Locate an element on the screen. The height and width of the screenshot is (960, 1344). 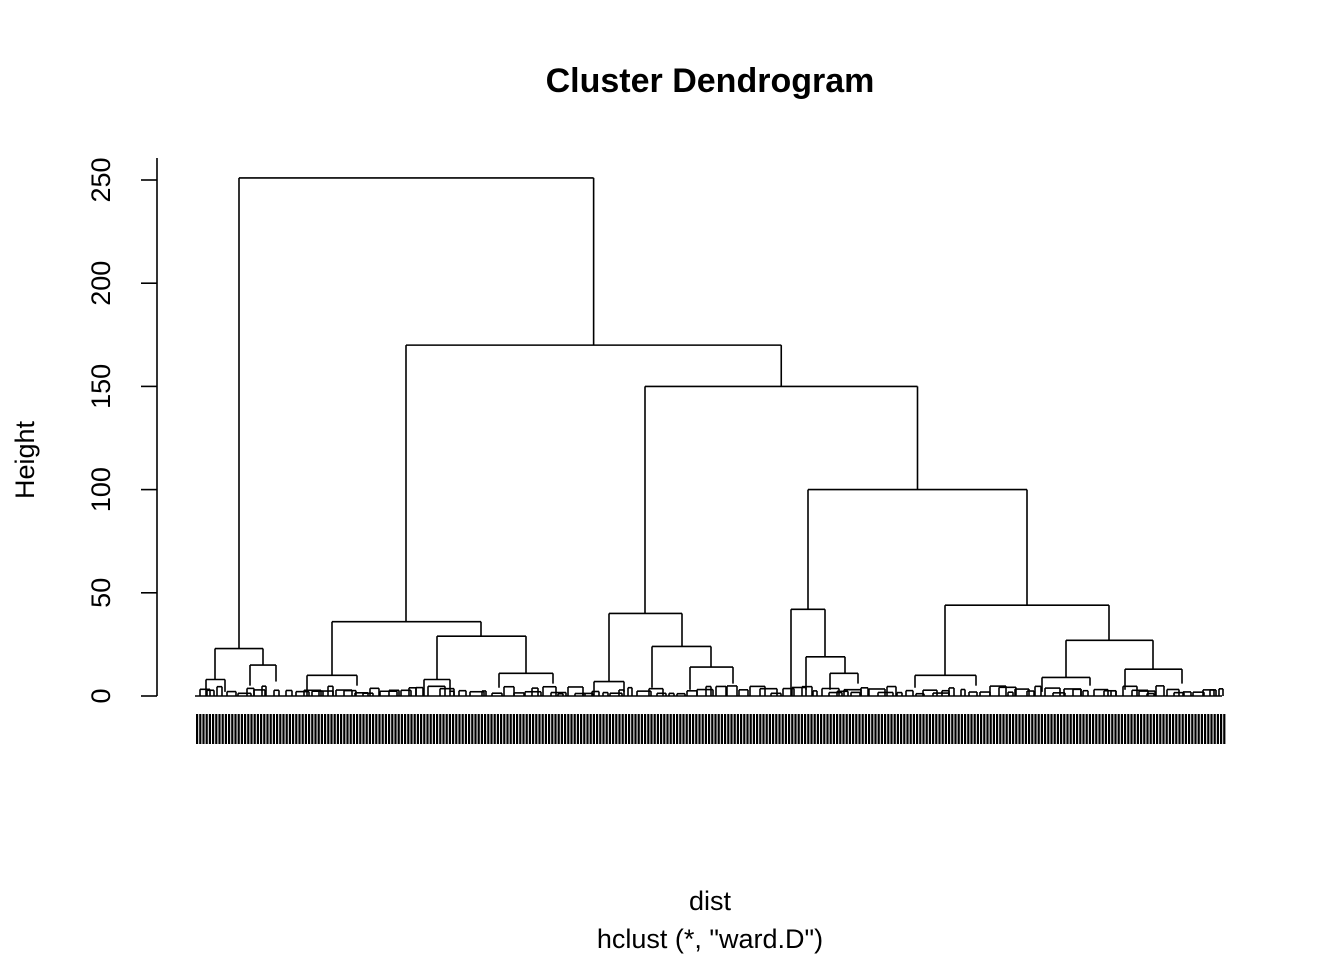
chart-title: Cluster Dendrogram is located at coordinates (710, 81).